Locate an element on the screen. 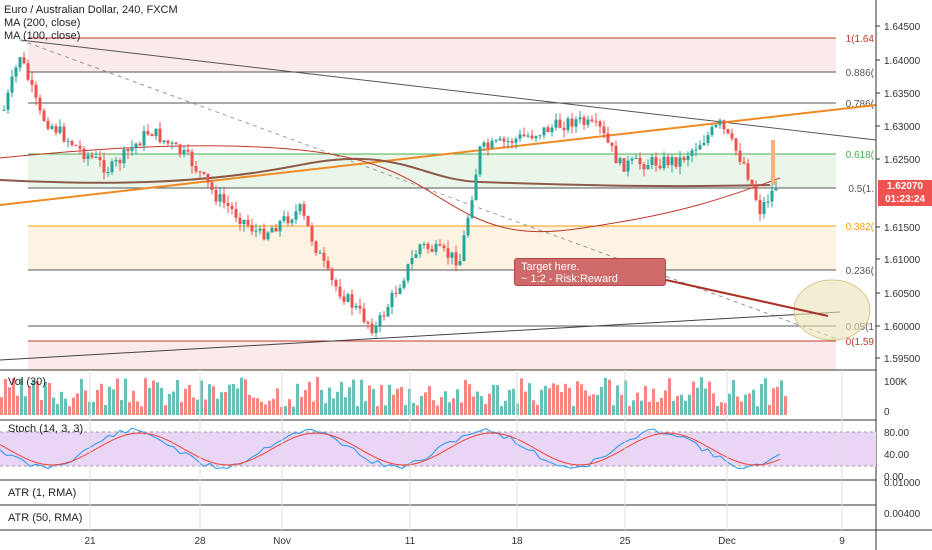  time-axis: 21 28 Nov 11 18 25 Dec 9 is located at coordinates (464, 541).